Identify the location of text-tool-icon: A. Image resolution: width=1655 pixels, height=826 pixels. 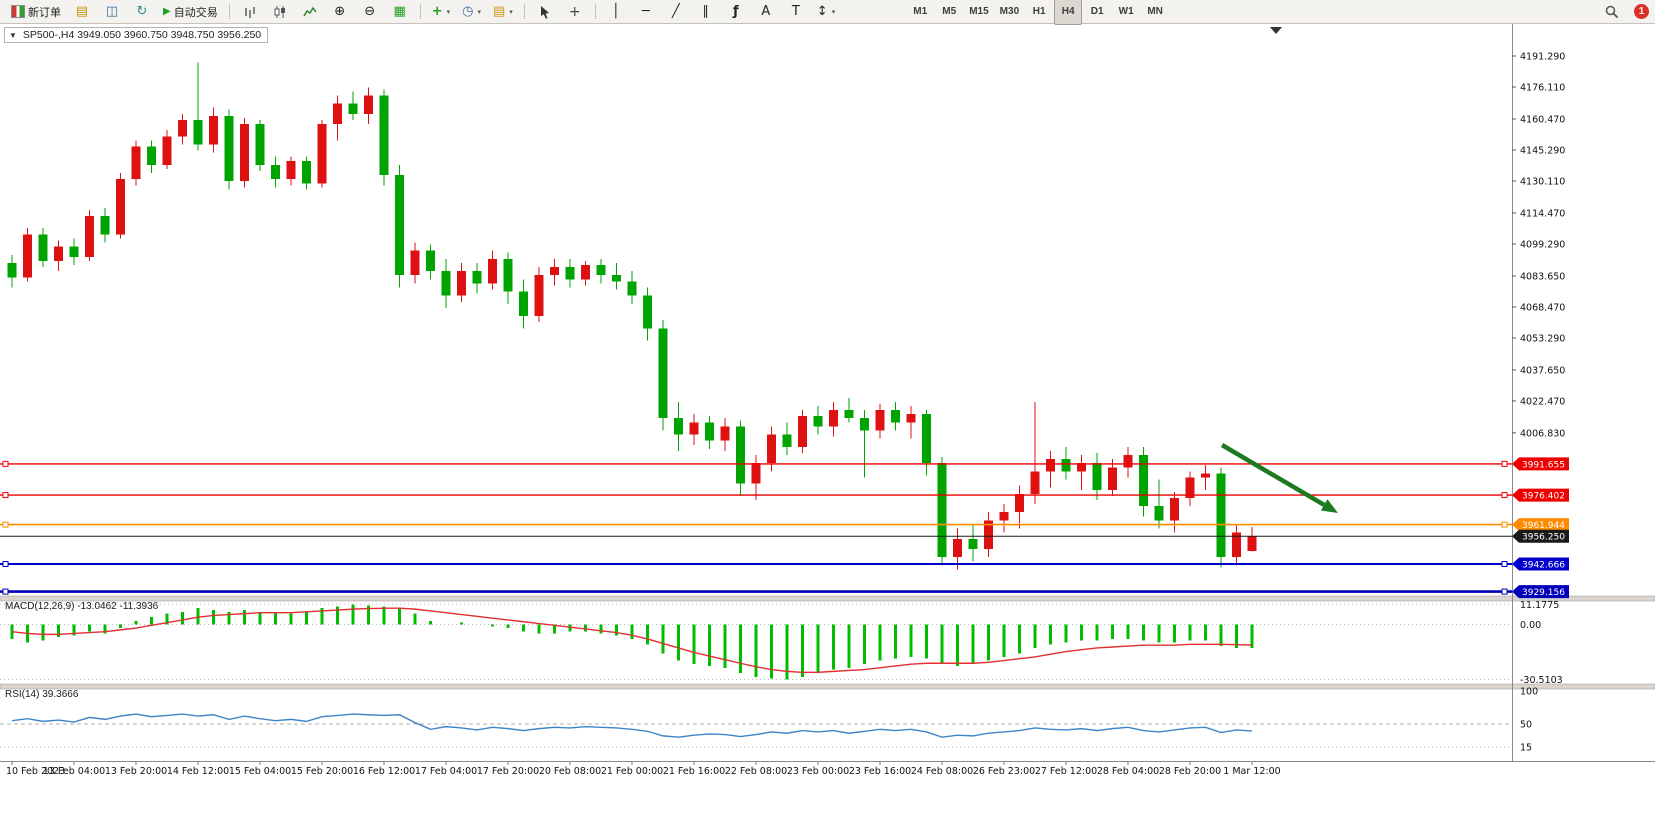
(766, 11).